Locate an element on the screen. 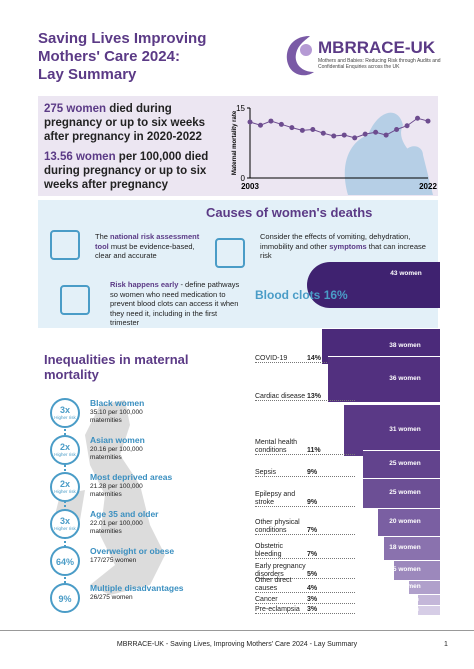 Image resolution: width=474 pixels, height=669 pixels. group-detail: 177/275 women is located at coordinates (113, 560).